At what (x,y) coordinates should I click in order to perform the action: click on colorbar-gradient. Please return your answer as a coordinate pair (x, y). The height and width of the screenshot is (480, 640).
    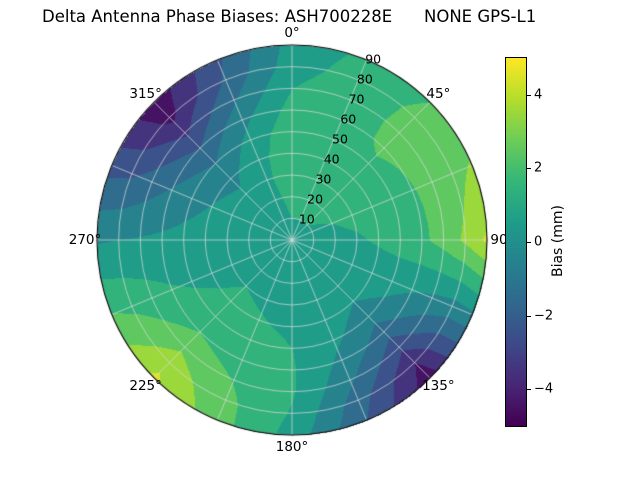
    Looking at the image, I should click on (516, 242).